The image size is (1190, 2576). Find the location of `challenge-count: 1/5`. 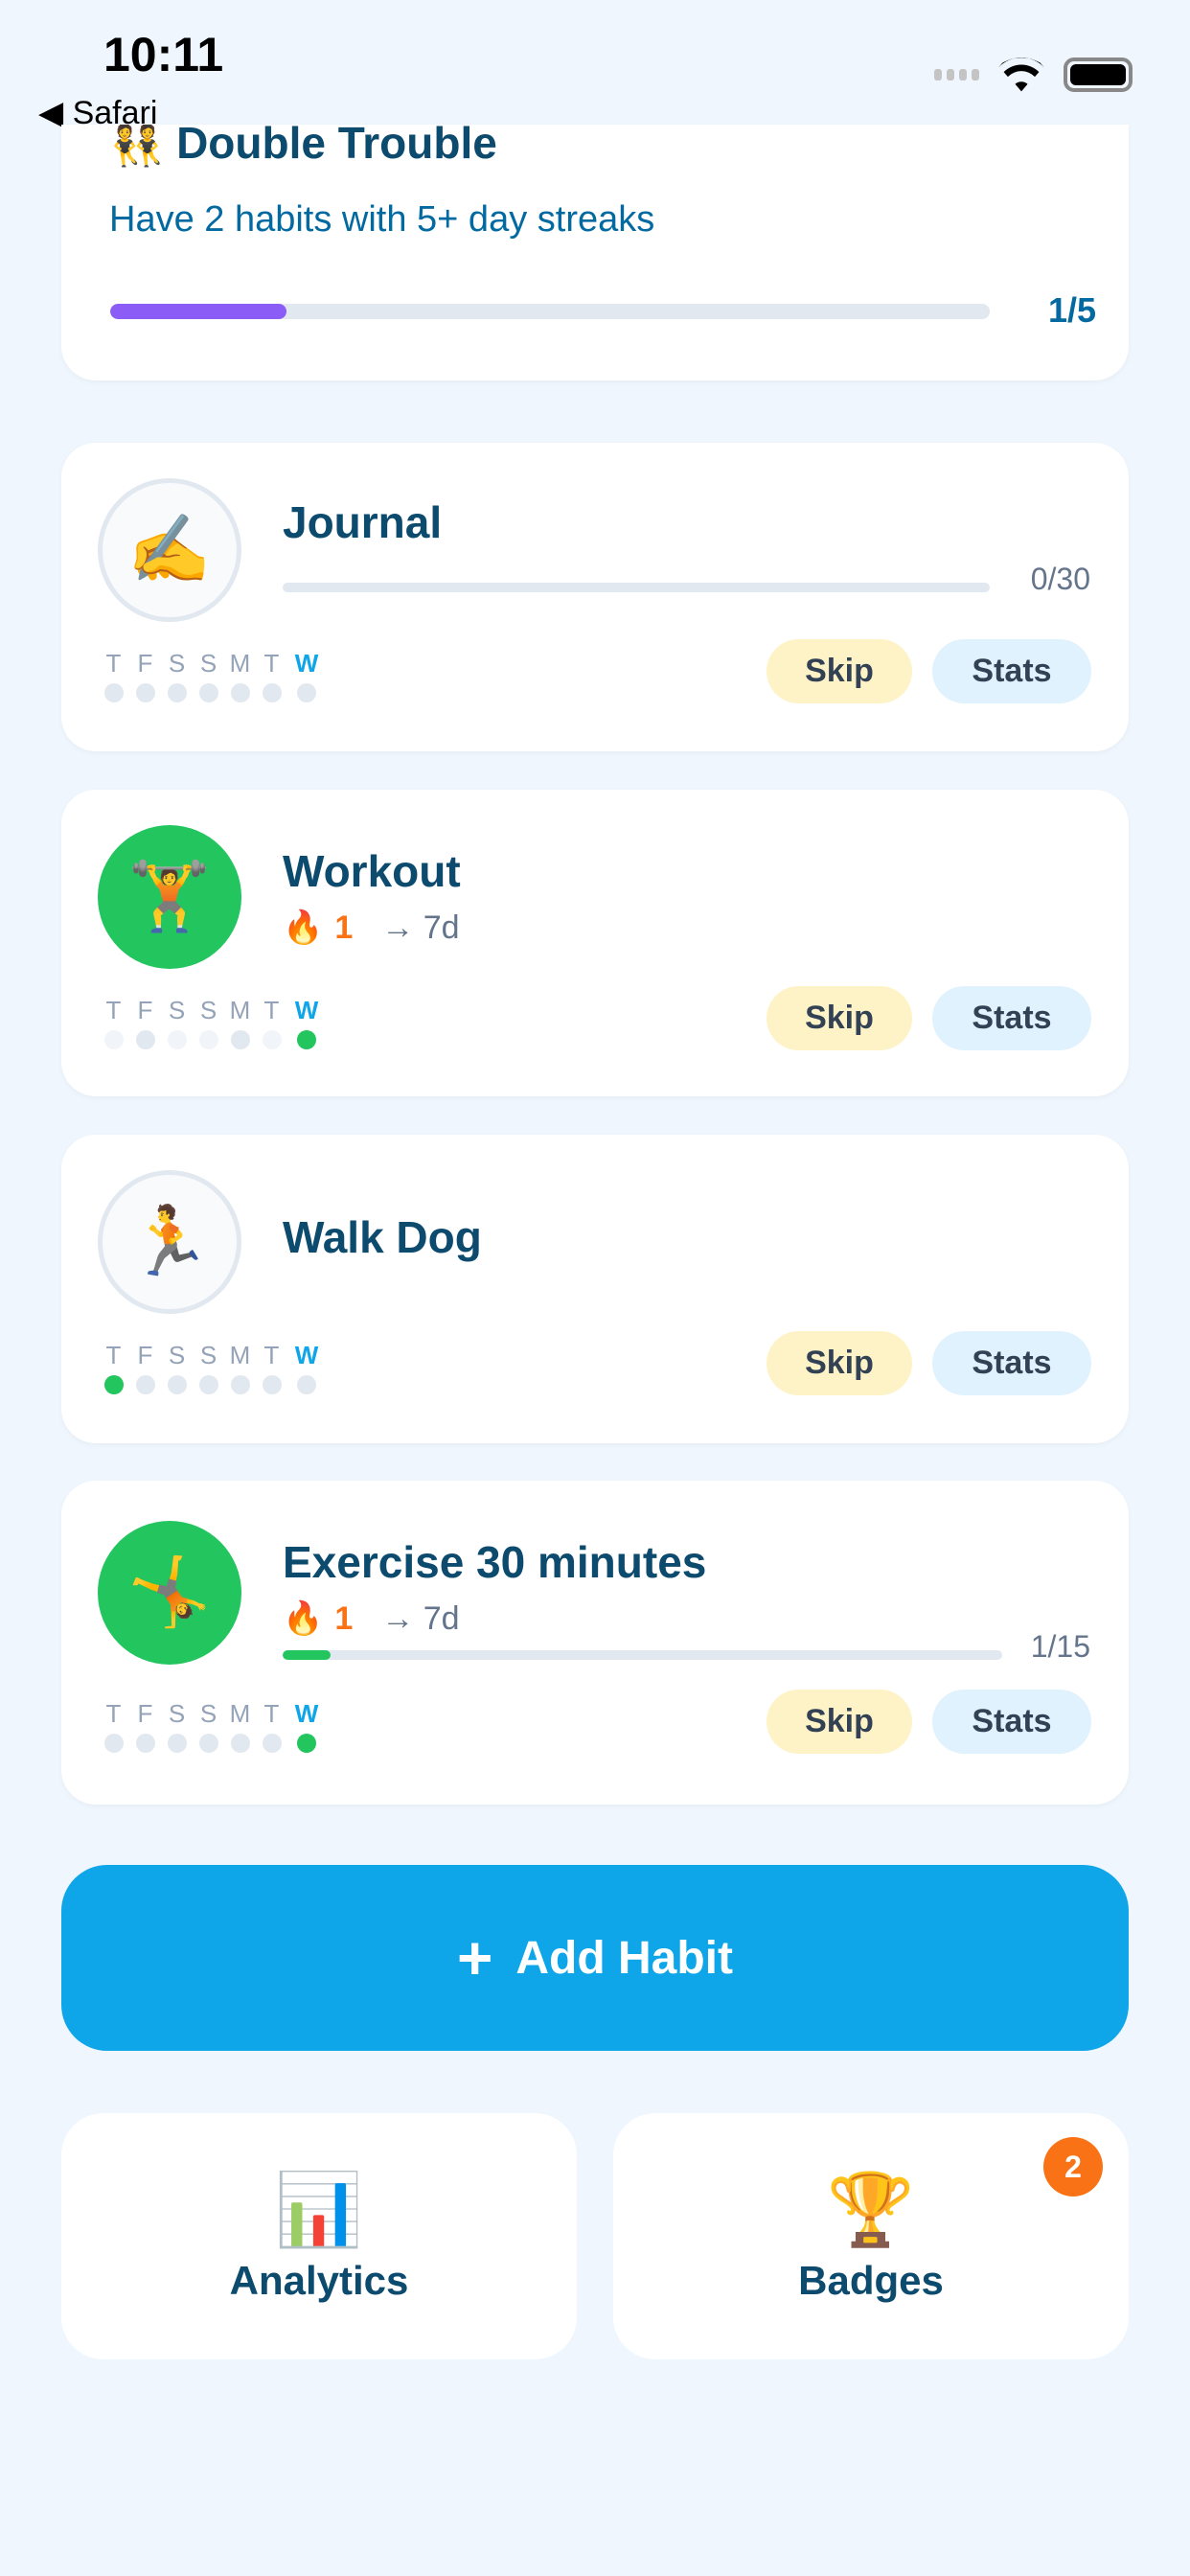

challenge-count: 1/5 is located at coordinates (1071, 310).